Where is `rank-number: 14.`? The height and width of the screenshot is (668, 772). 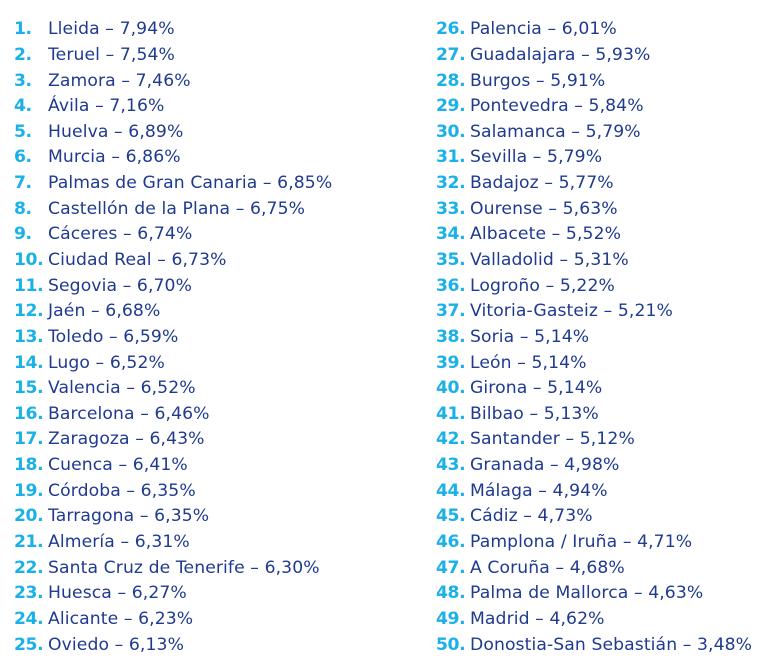
rank-number: 14. is located at coordinates (29, 362).